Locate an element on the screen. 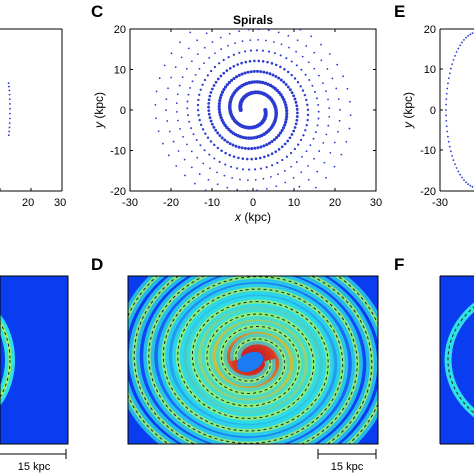 The image size is (474, 474). e-tick-0: 0 is located at coordinates (433, 111).